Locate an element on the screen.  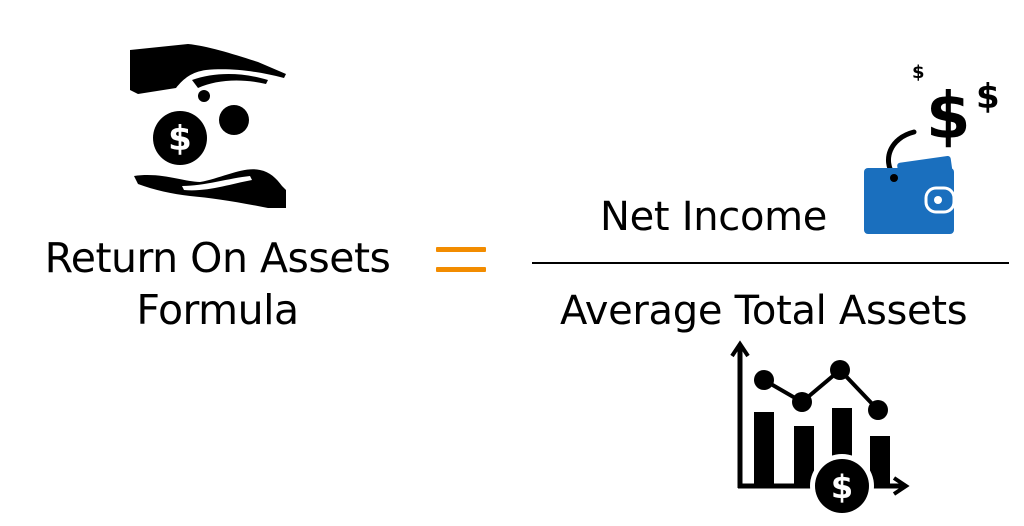
bottom-hand-gap is located at coordinates (217, 183).